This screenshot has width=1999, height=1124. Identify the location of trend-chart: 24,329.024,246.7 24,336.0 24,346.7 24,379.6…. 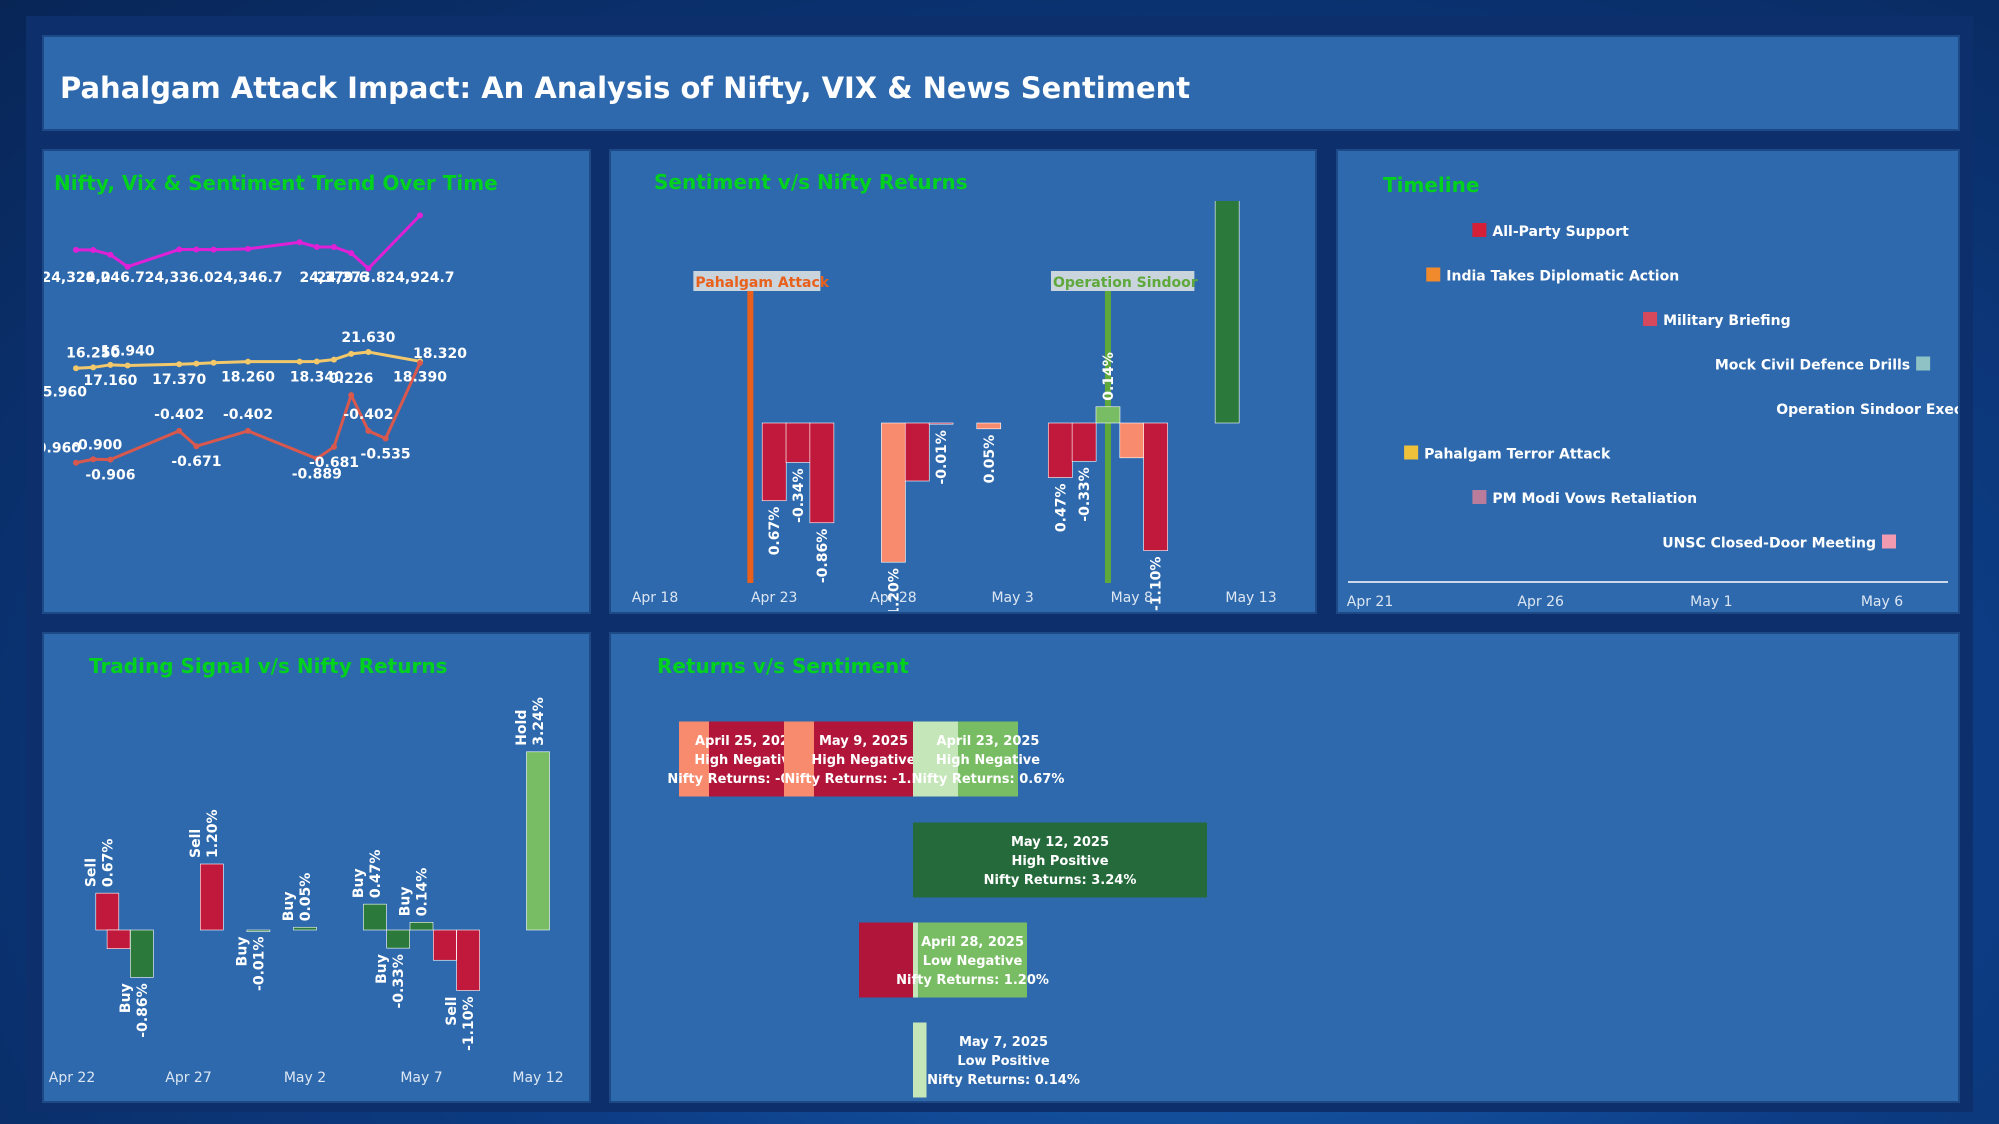
(255, 348).